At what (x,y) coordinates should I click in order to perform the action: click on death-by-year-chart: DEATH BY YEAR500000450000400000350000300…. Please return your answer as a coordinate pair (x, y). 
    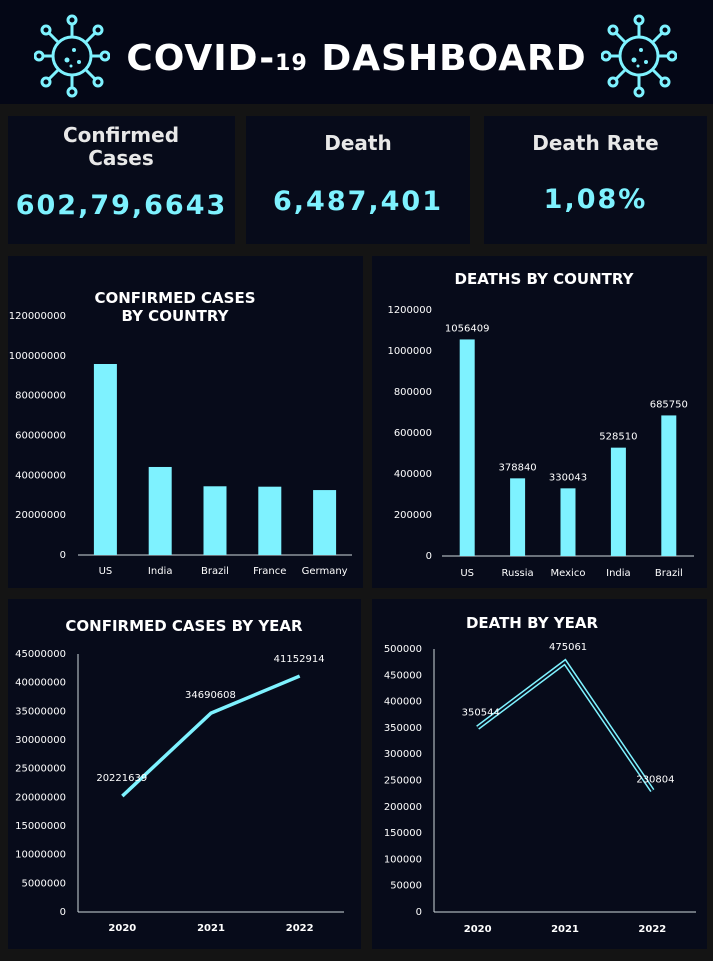
    Looking at the image, I should click on (540, 774).